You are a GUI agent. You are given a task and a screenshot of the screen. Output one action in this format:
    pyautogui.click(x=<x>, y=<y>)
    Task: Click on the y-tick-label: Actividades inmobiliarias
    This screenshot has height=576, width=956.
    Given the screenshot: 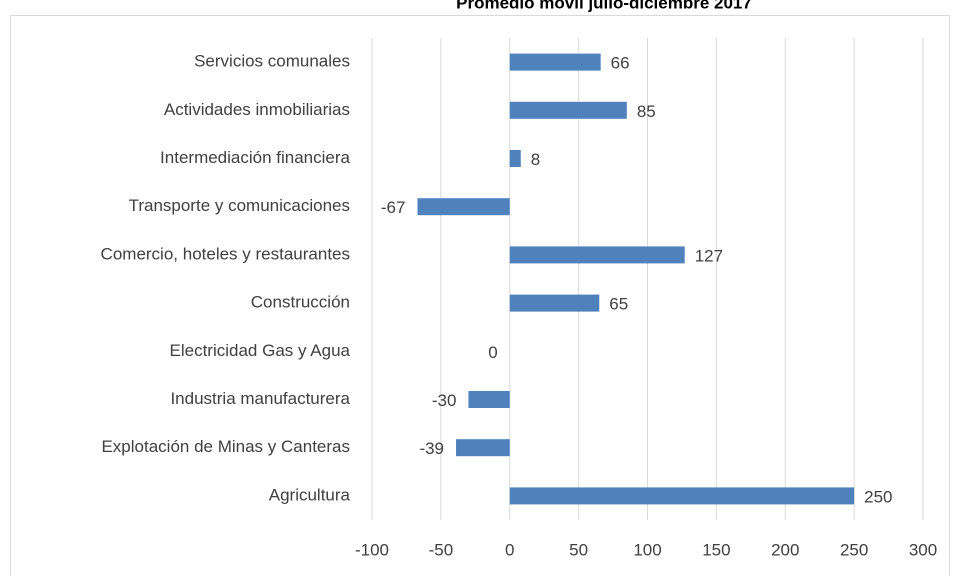 What is the action you would take?
    pyautogui.click(x=257, y=109)
    